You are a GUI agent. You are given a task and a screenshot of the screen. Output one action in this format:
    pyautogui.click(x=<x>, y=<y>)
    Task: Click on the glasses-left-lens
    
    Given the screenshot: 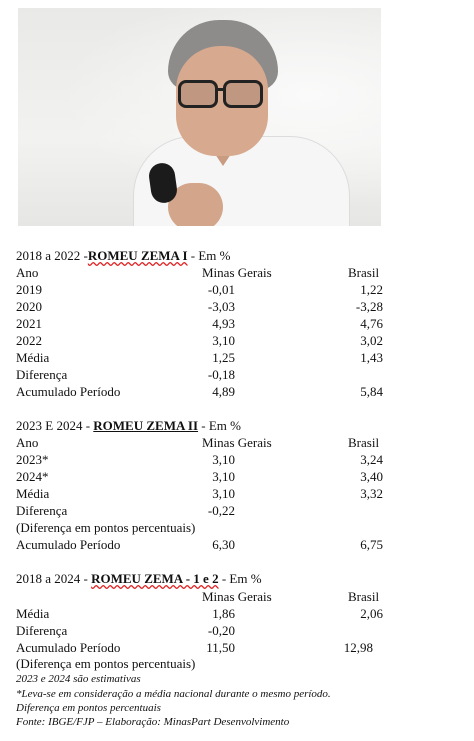 What is the action you would take?
    pyautogui.click(x=198, y=94)
    